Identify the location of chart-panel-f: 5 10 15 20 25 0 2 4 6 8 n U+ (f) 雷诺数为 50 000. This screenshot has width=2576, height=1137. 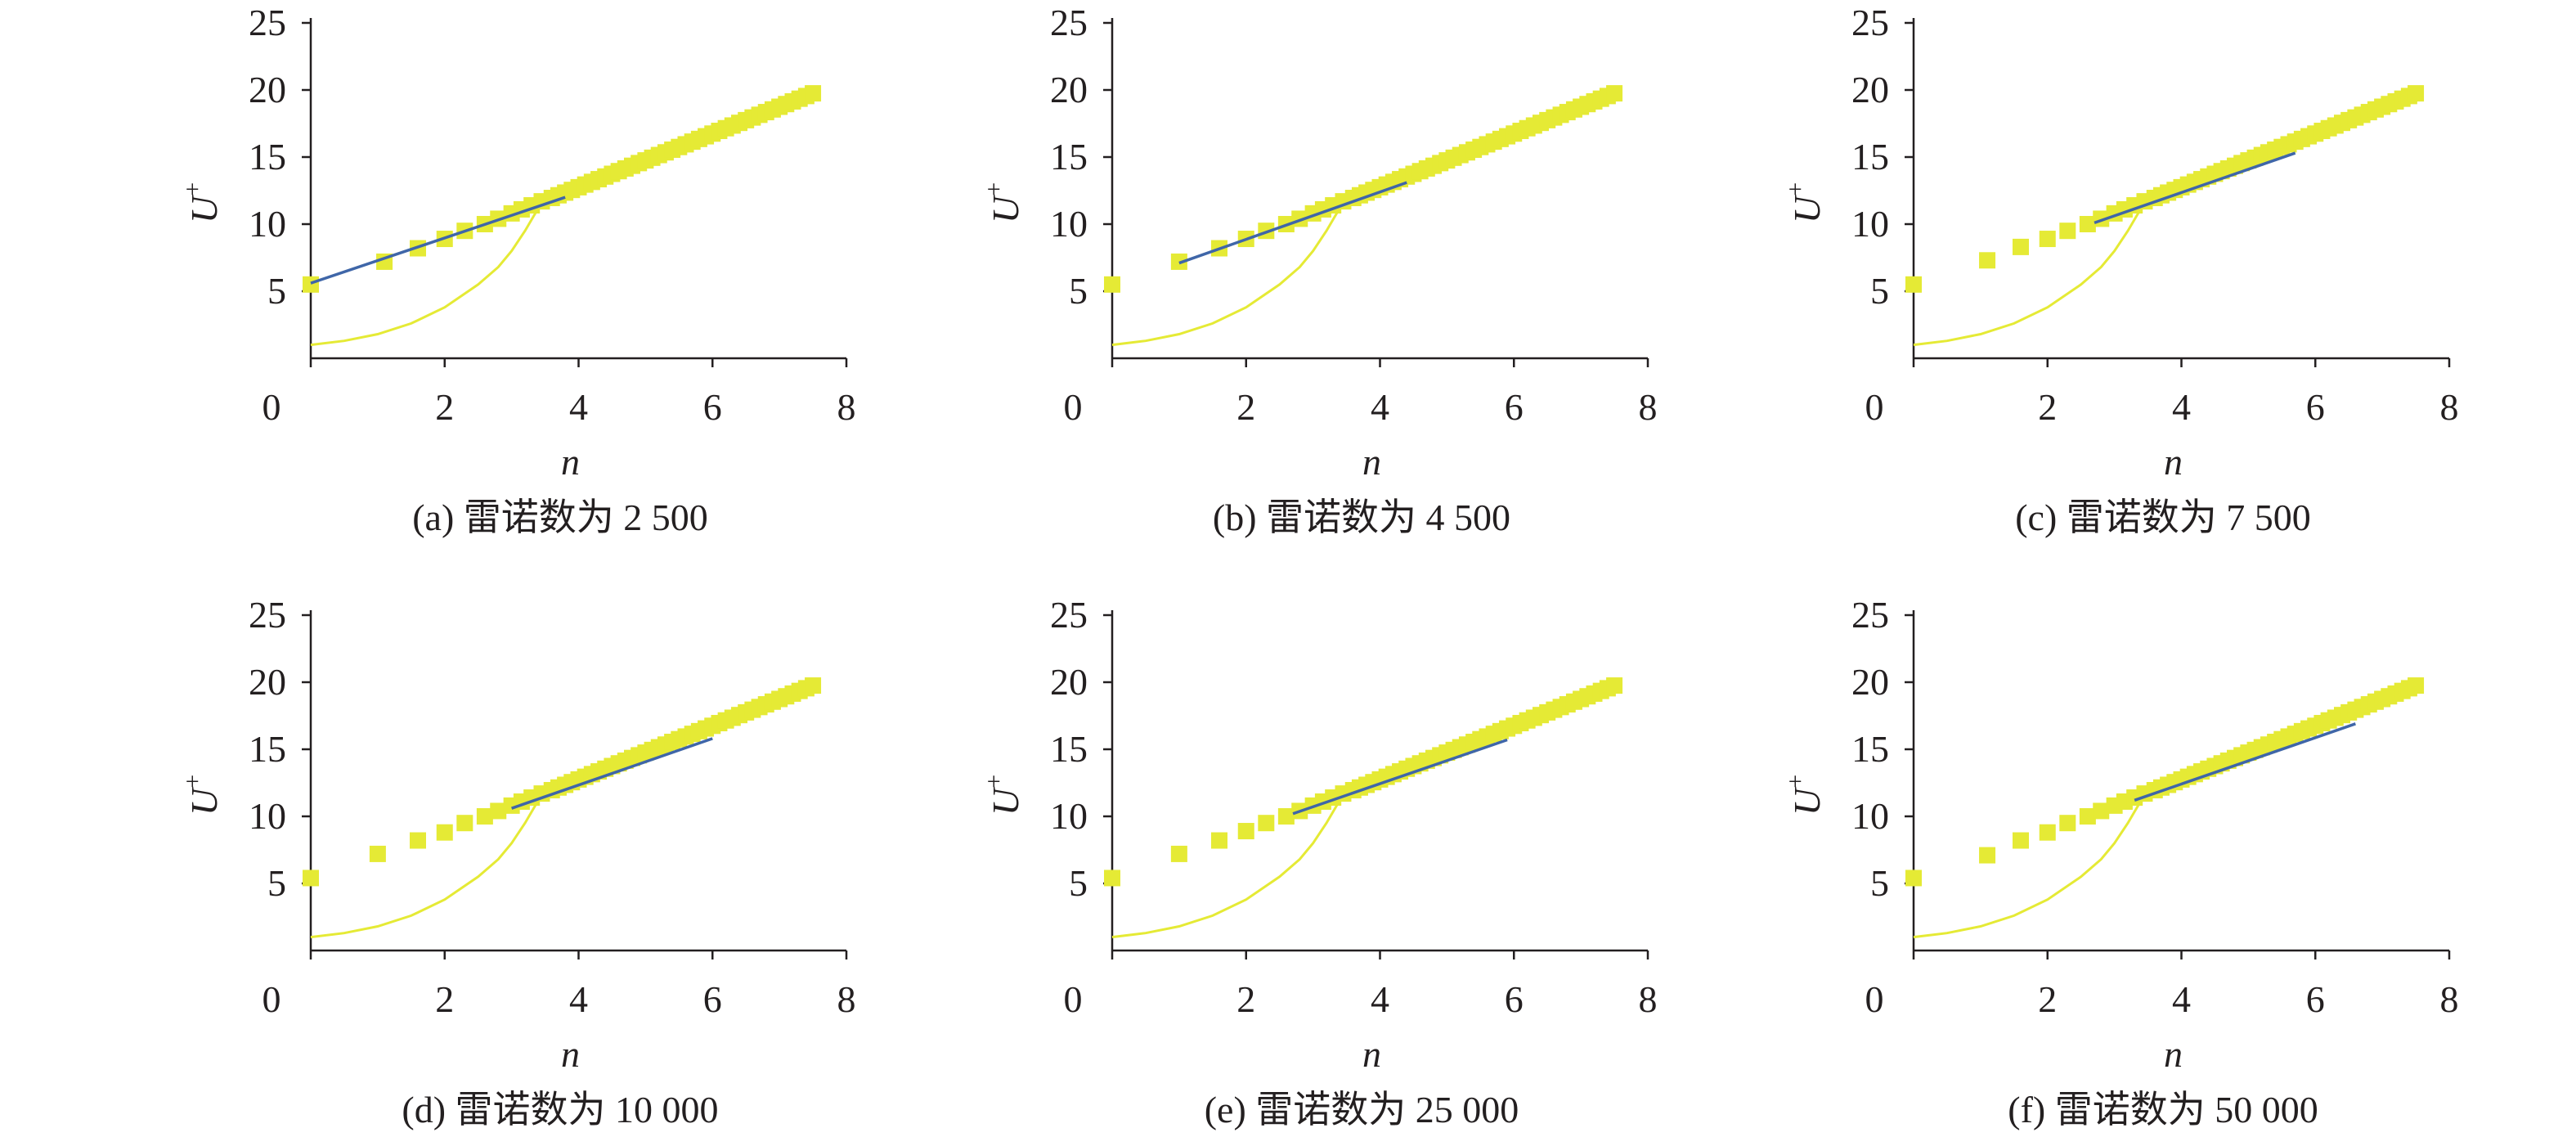
(2121, 862).